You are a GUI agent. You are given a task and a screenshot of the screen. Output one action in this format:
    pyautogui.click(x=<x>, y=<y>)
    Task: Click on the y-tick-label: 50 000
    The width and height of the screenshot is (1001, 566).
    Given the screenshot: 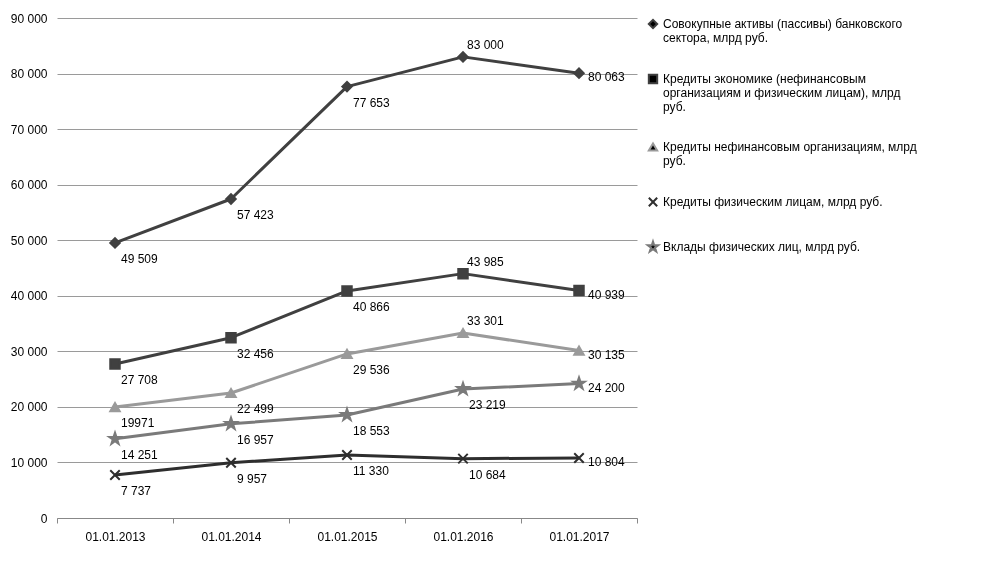 What is the action you would take?
    pyautogui.click(x=29, y=240)
    